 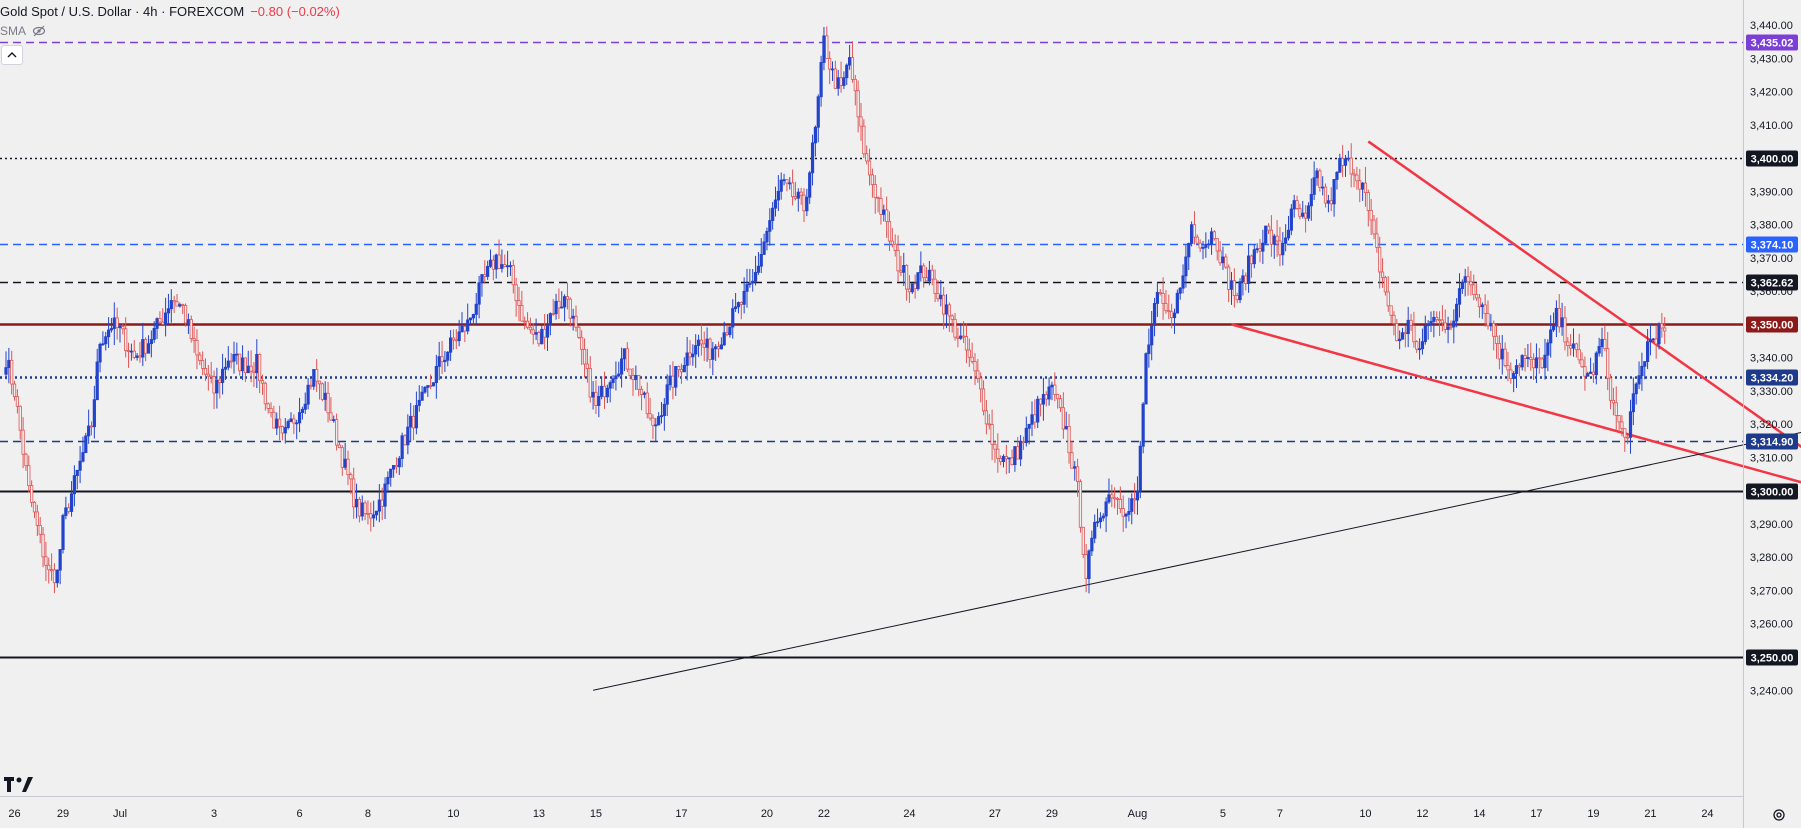 What do you see at coordinates (1771, 558) in the screenshot?
I see `y-tick-label: 3,280.00` at bounding box center [1771, 558].